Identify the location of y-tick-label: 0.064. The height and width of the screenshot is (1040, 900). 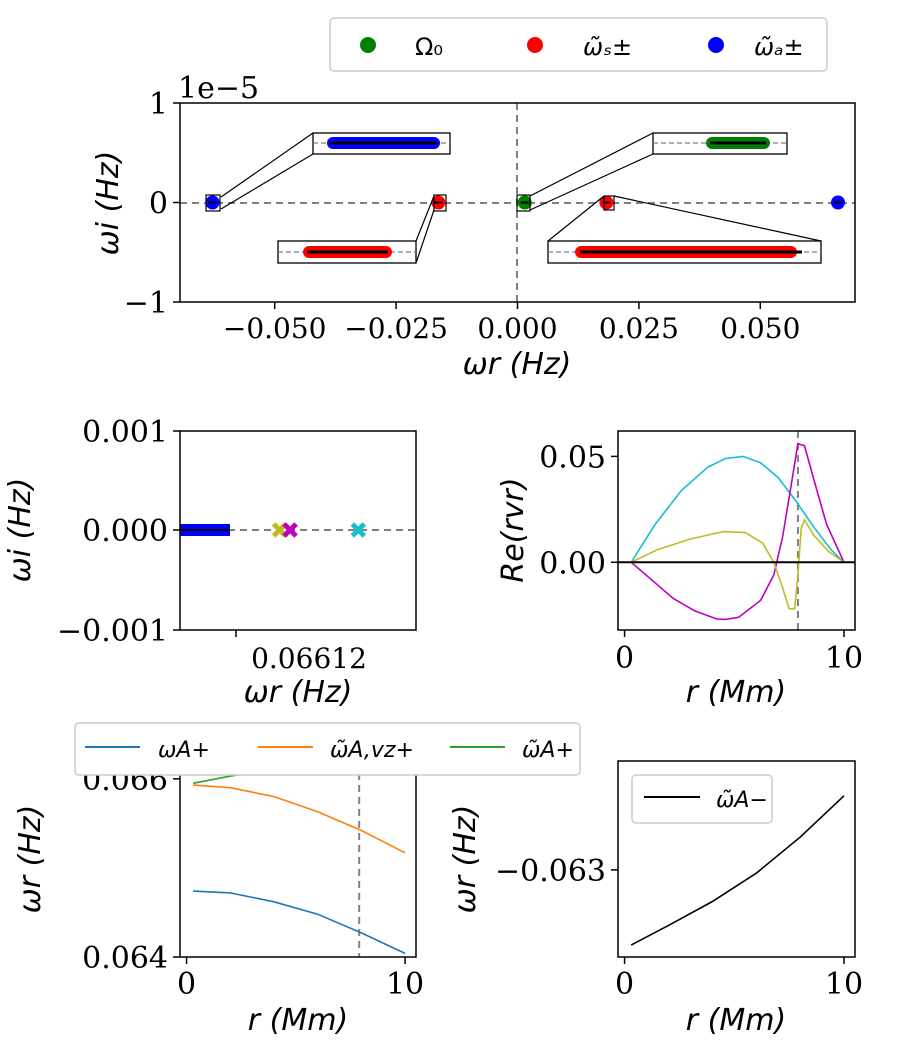
(125, 958).